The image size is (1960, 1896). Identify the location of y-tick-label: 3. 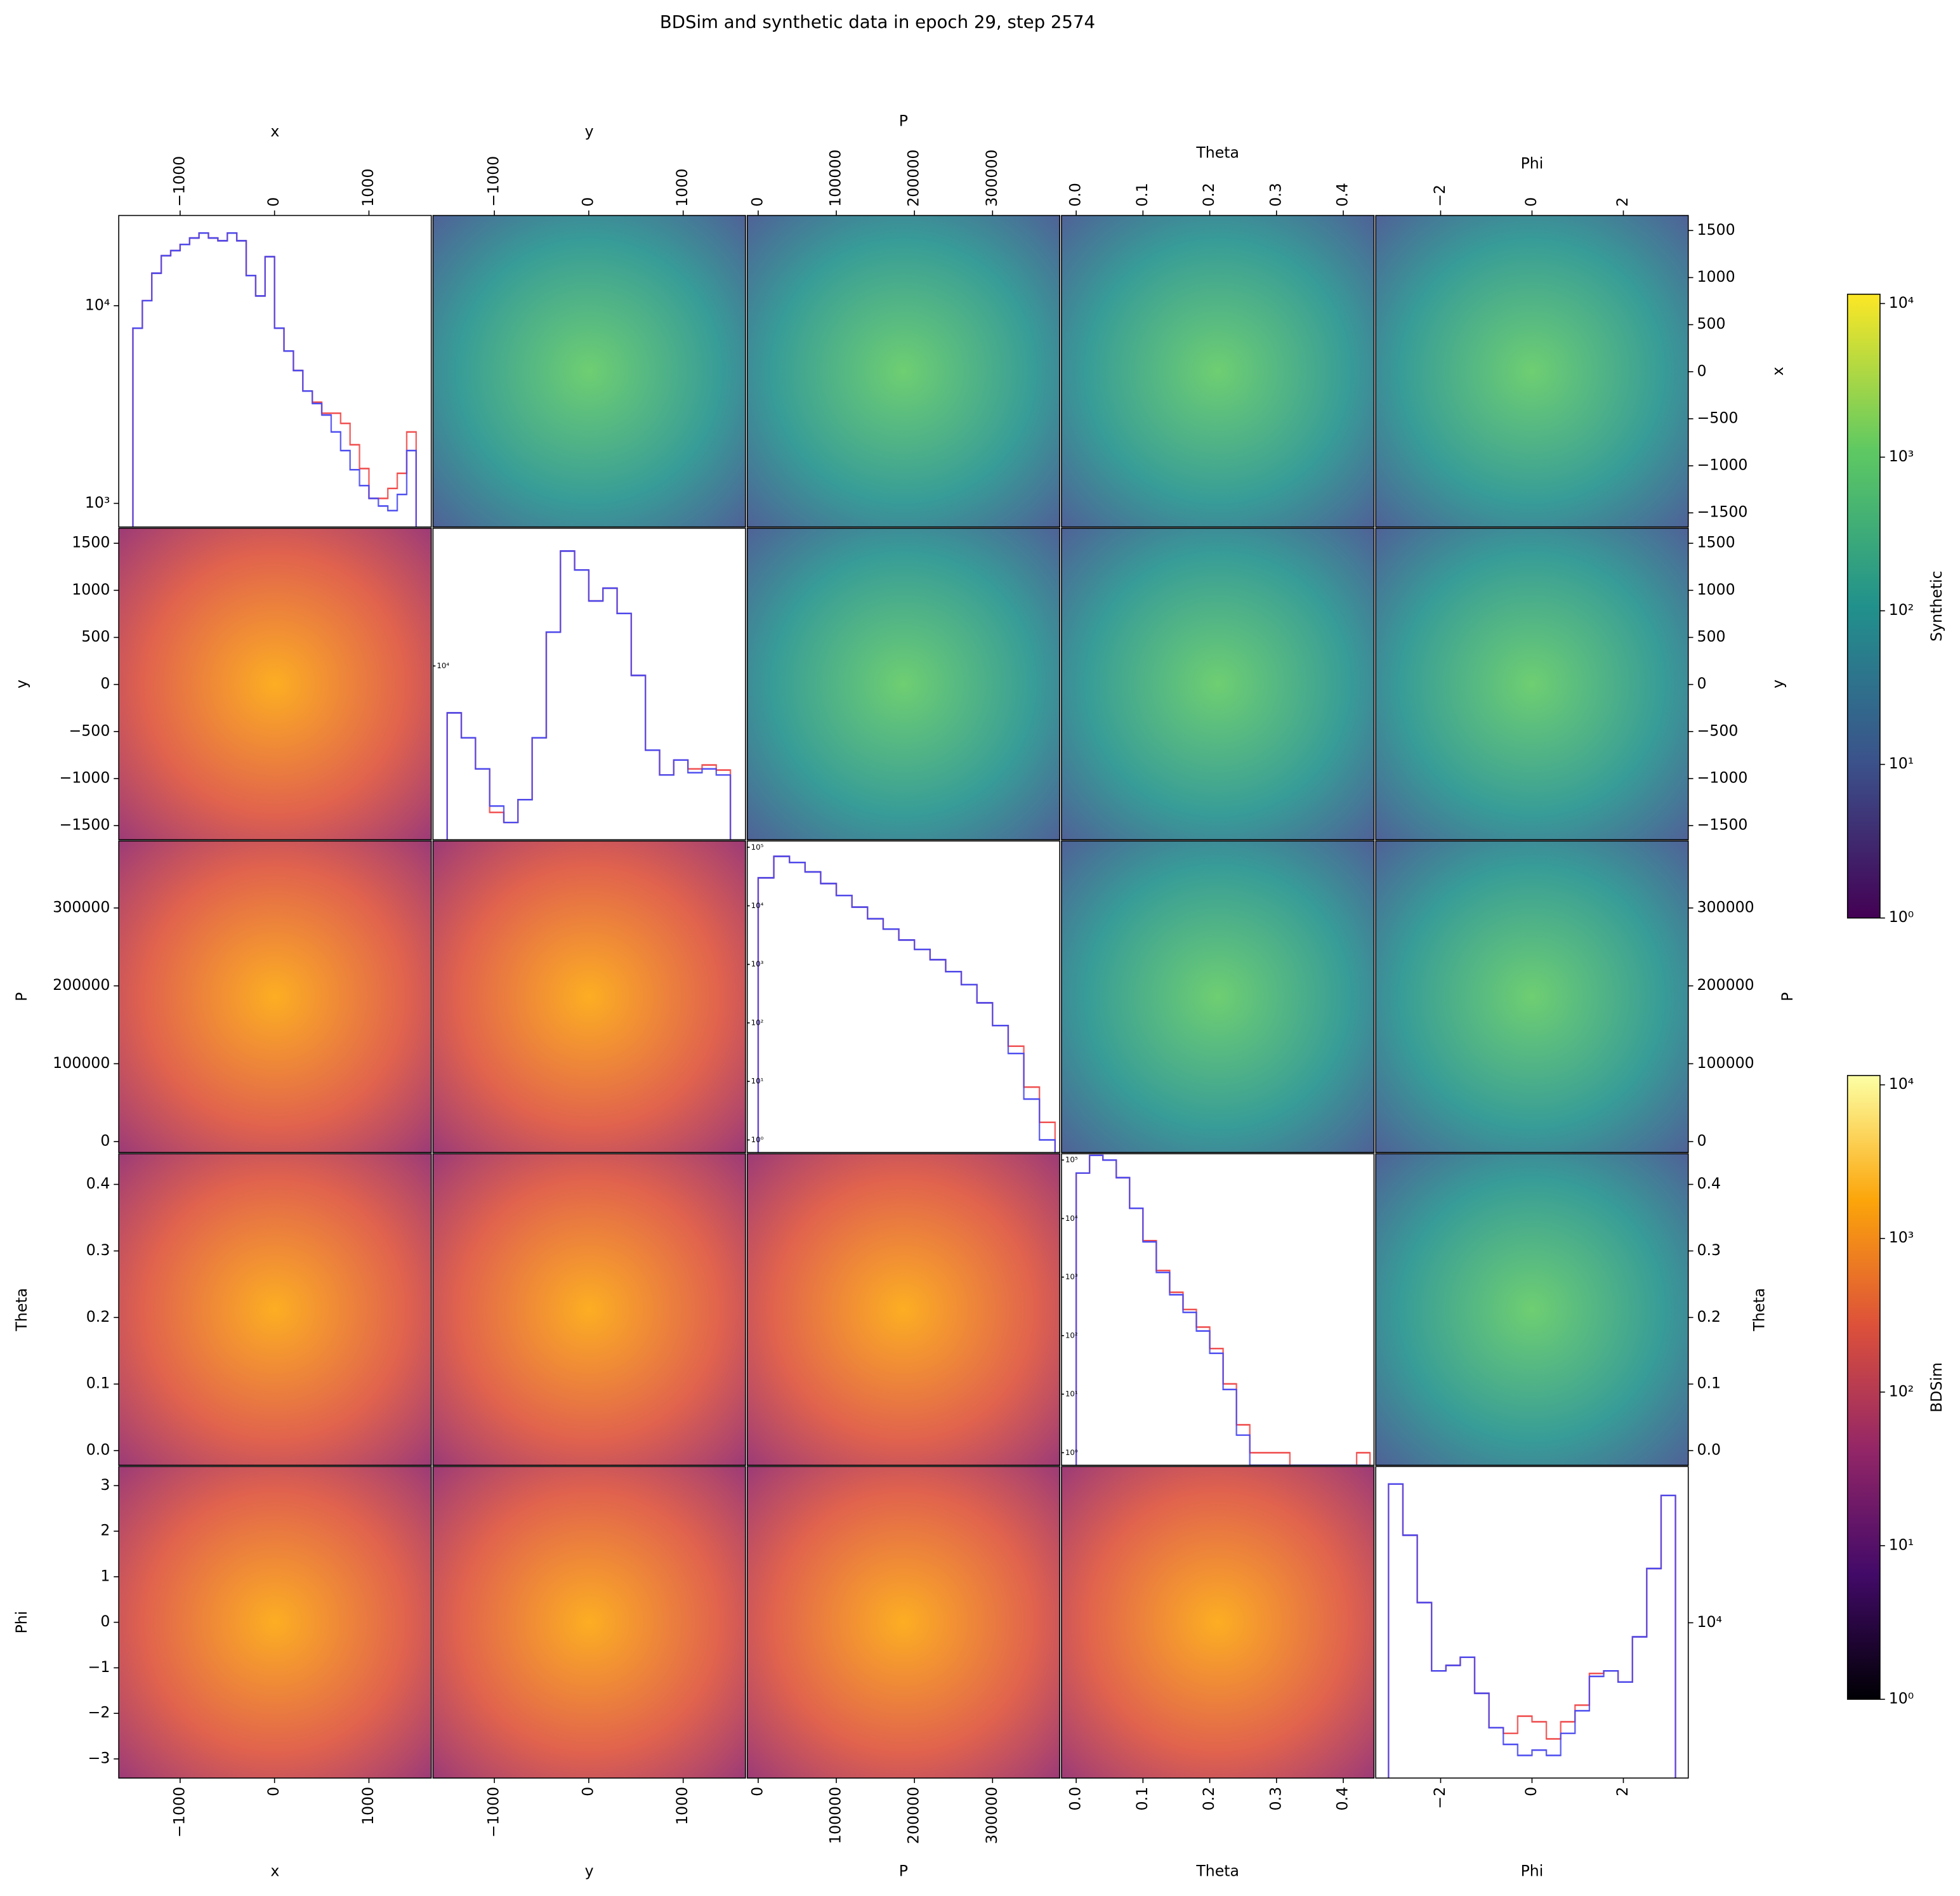
(105, 1485).